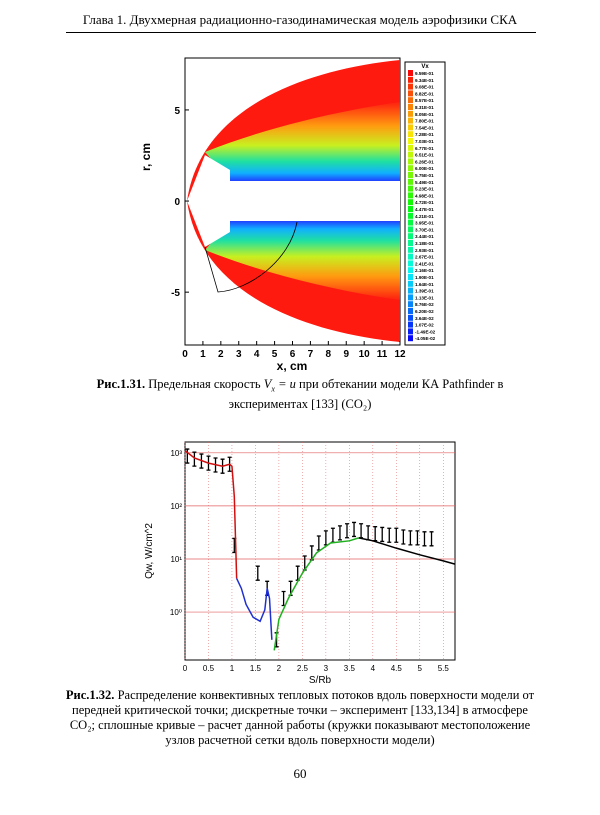  What do you see at coordinates (365, 354) in the screenshot?
I see `x-tick-label: 10` at bounding box center [365, 354].